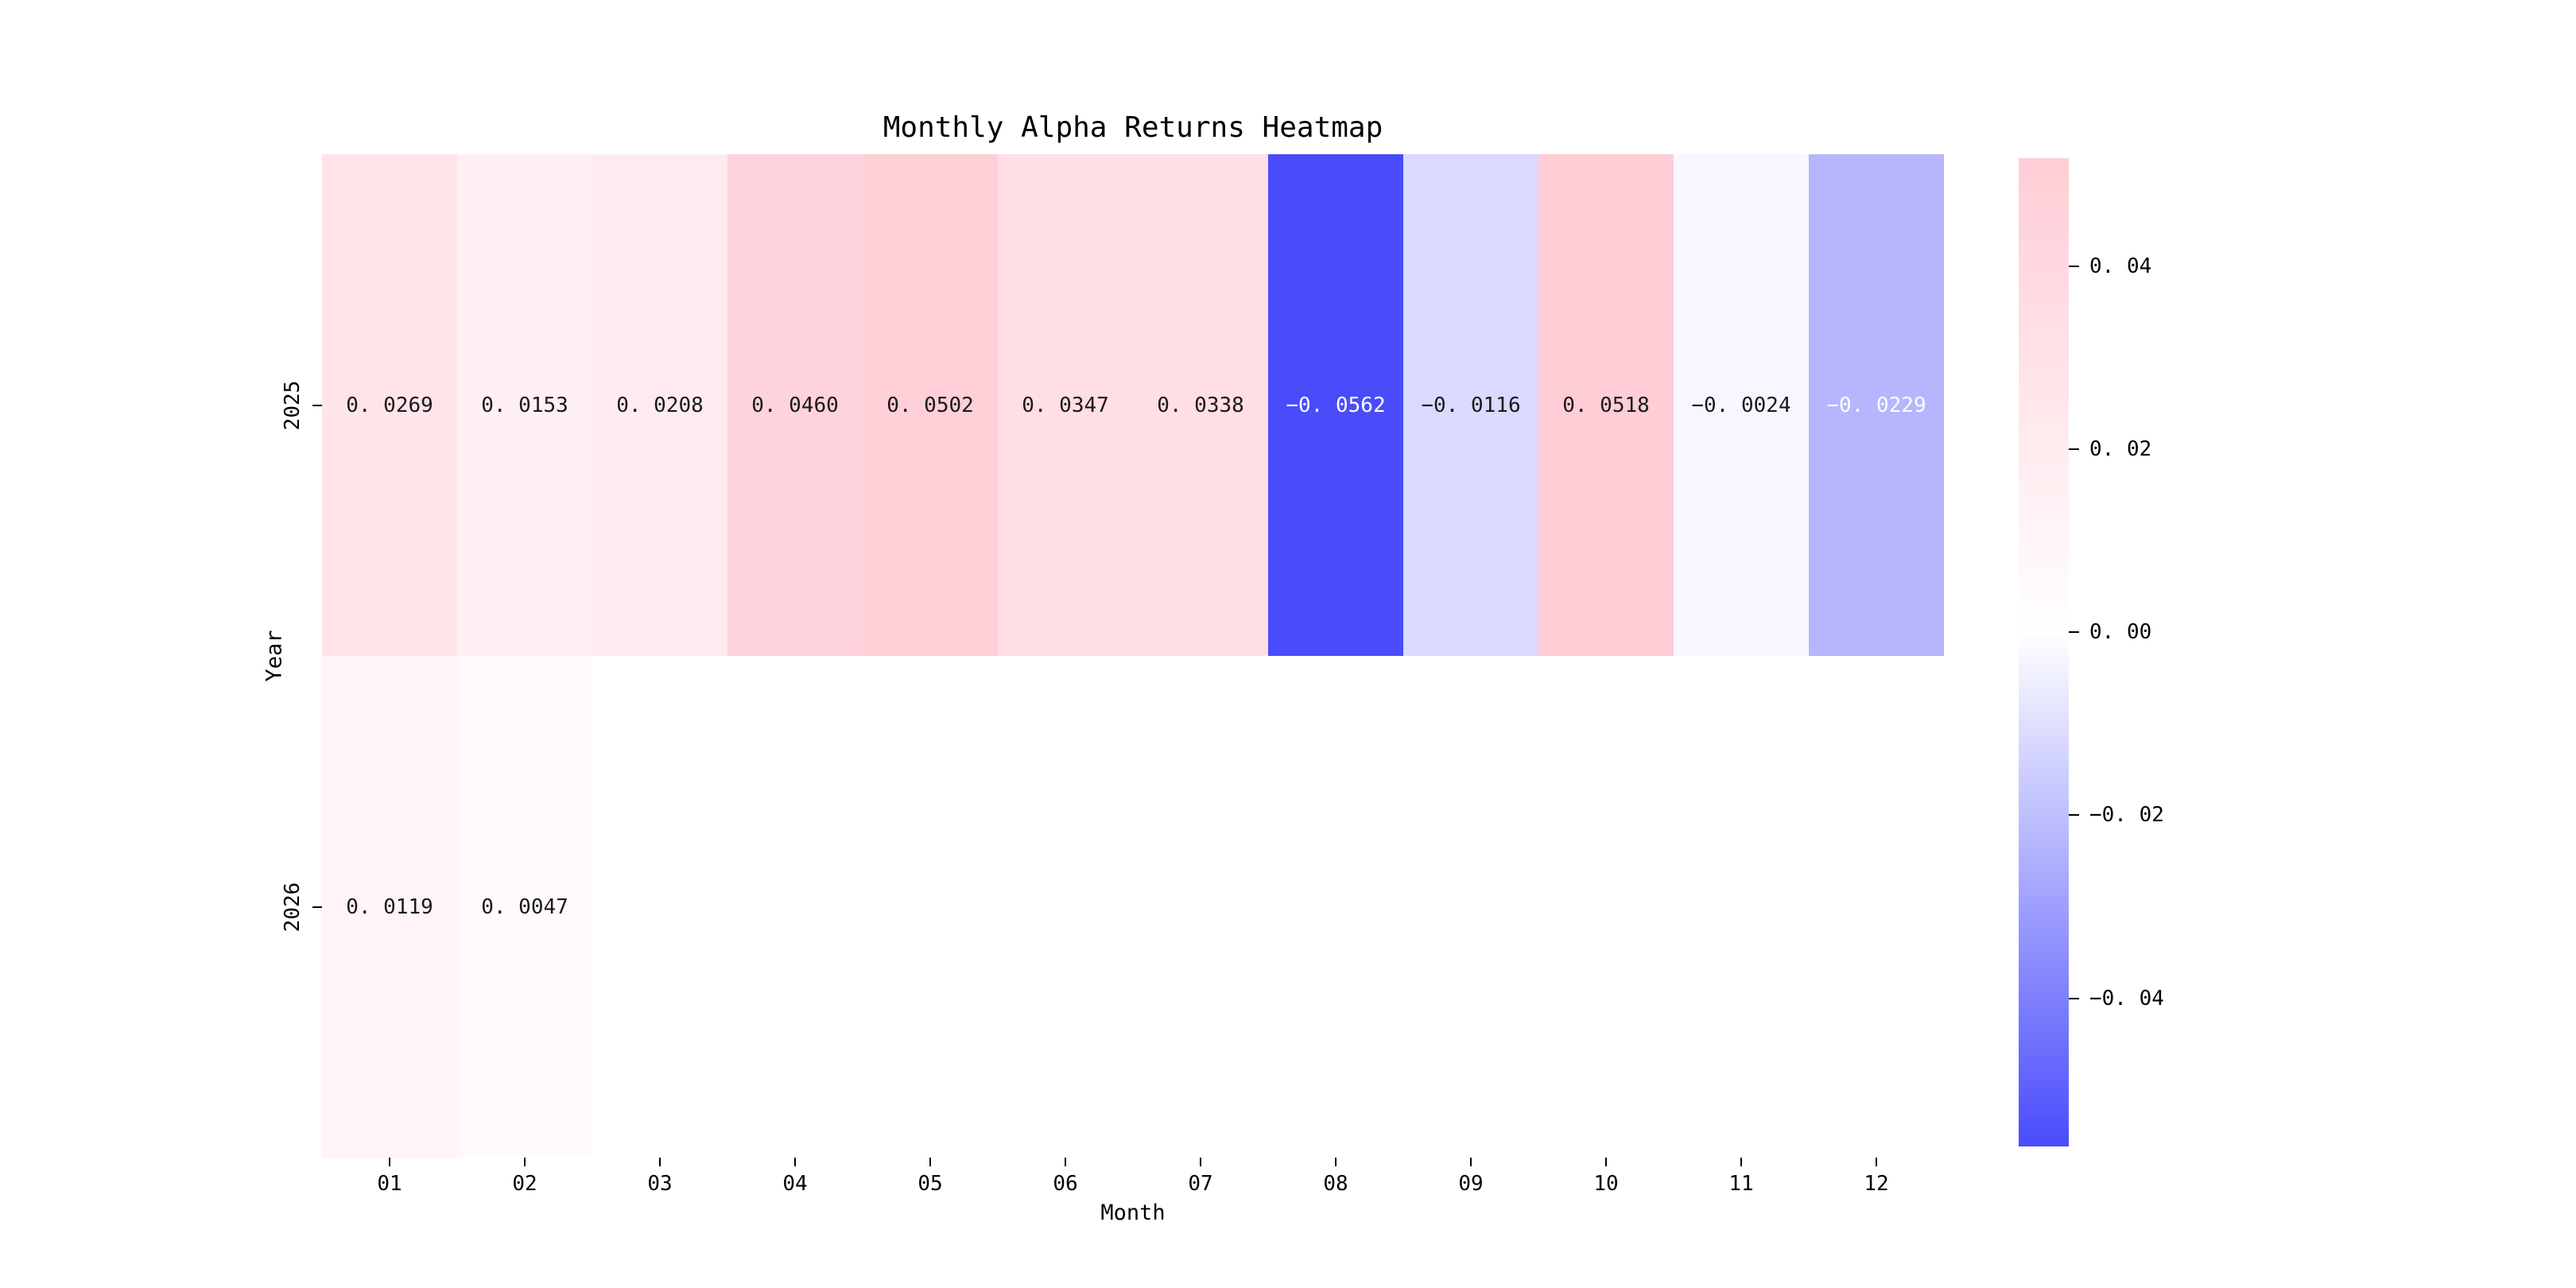 This screenshot has height=1288, width=2576. What do you see at coordinates (1471, 1184) in the screenshot?
I see `x-tick-label-09: 09` at bounding box center [1471, 1184].